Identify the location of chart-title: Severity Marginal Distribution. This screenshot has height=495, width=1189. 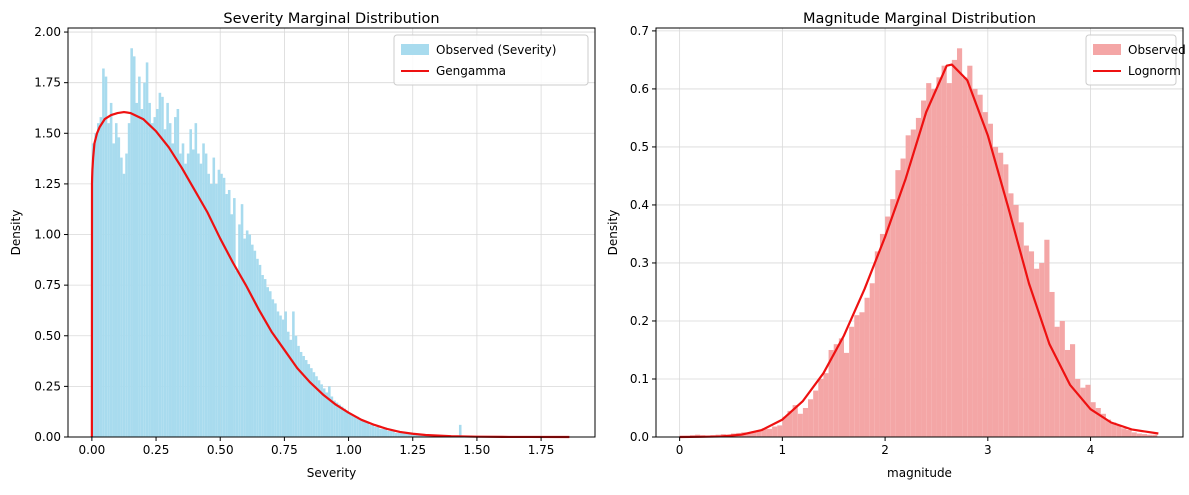
(331, 19).